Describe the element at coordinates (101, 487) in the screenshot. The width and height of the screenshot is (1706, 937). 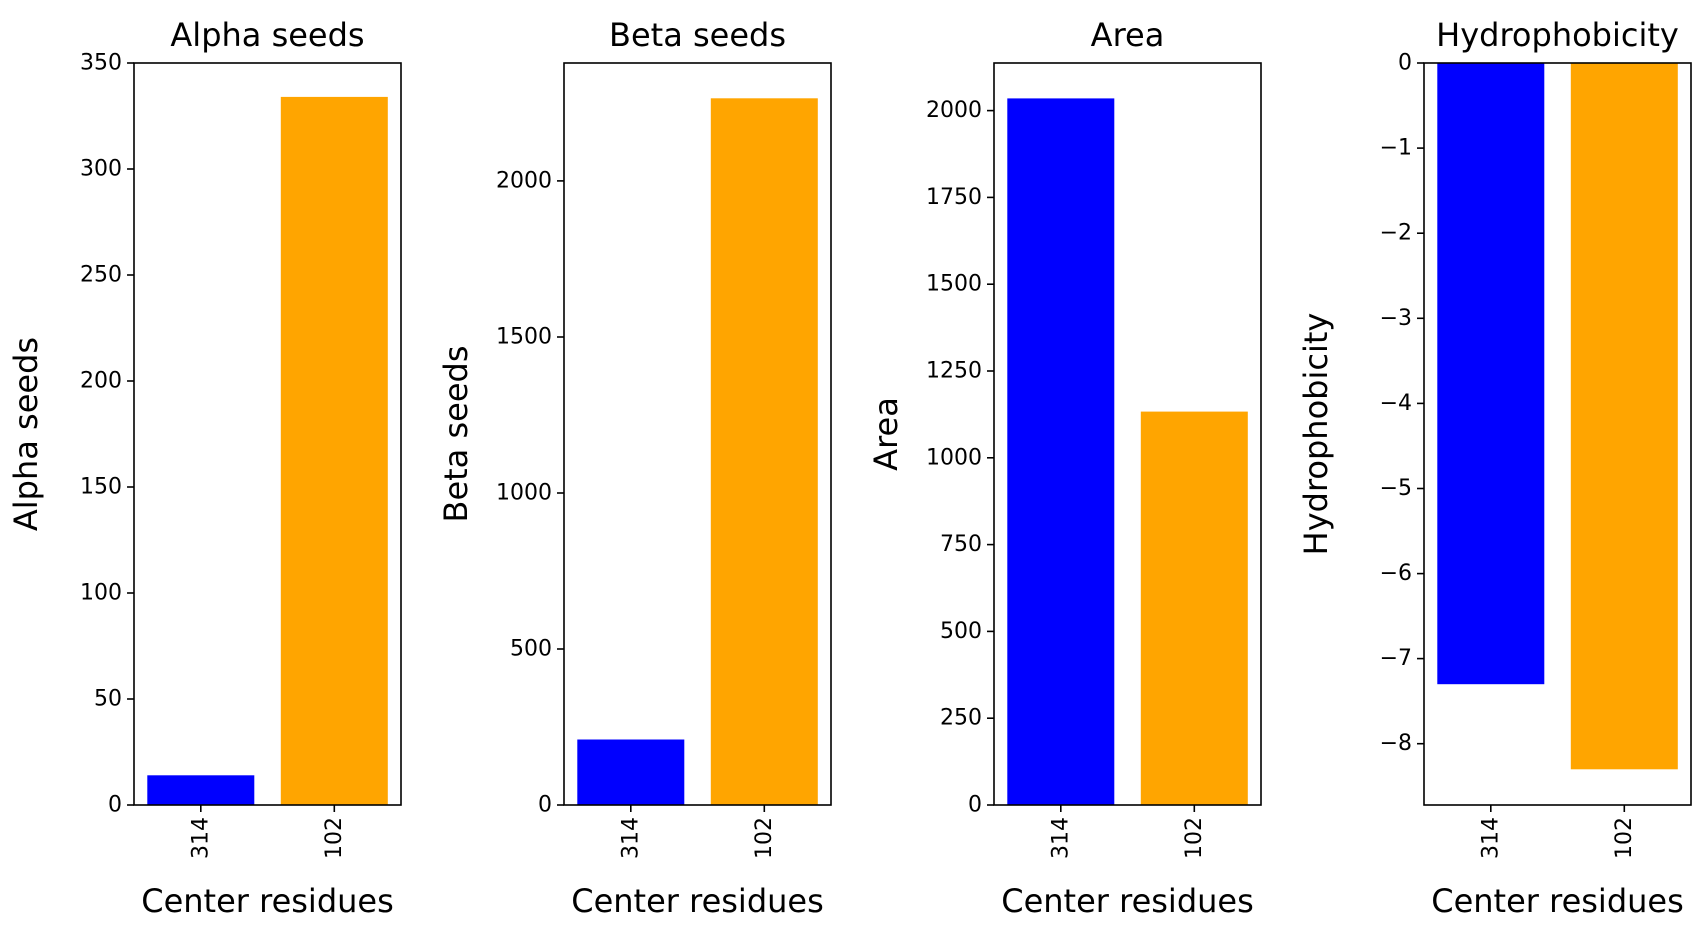
I see `y-tick-label: 150` at that location.